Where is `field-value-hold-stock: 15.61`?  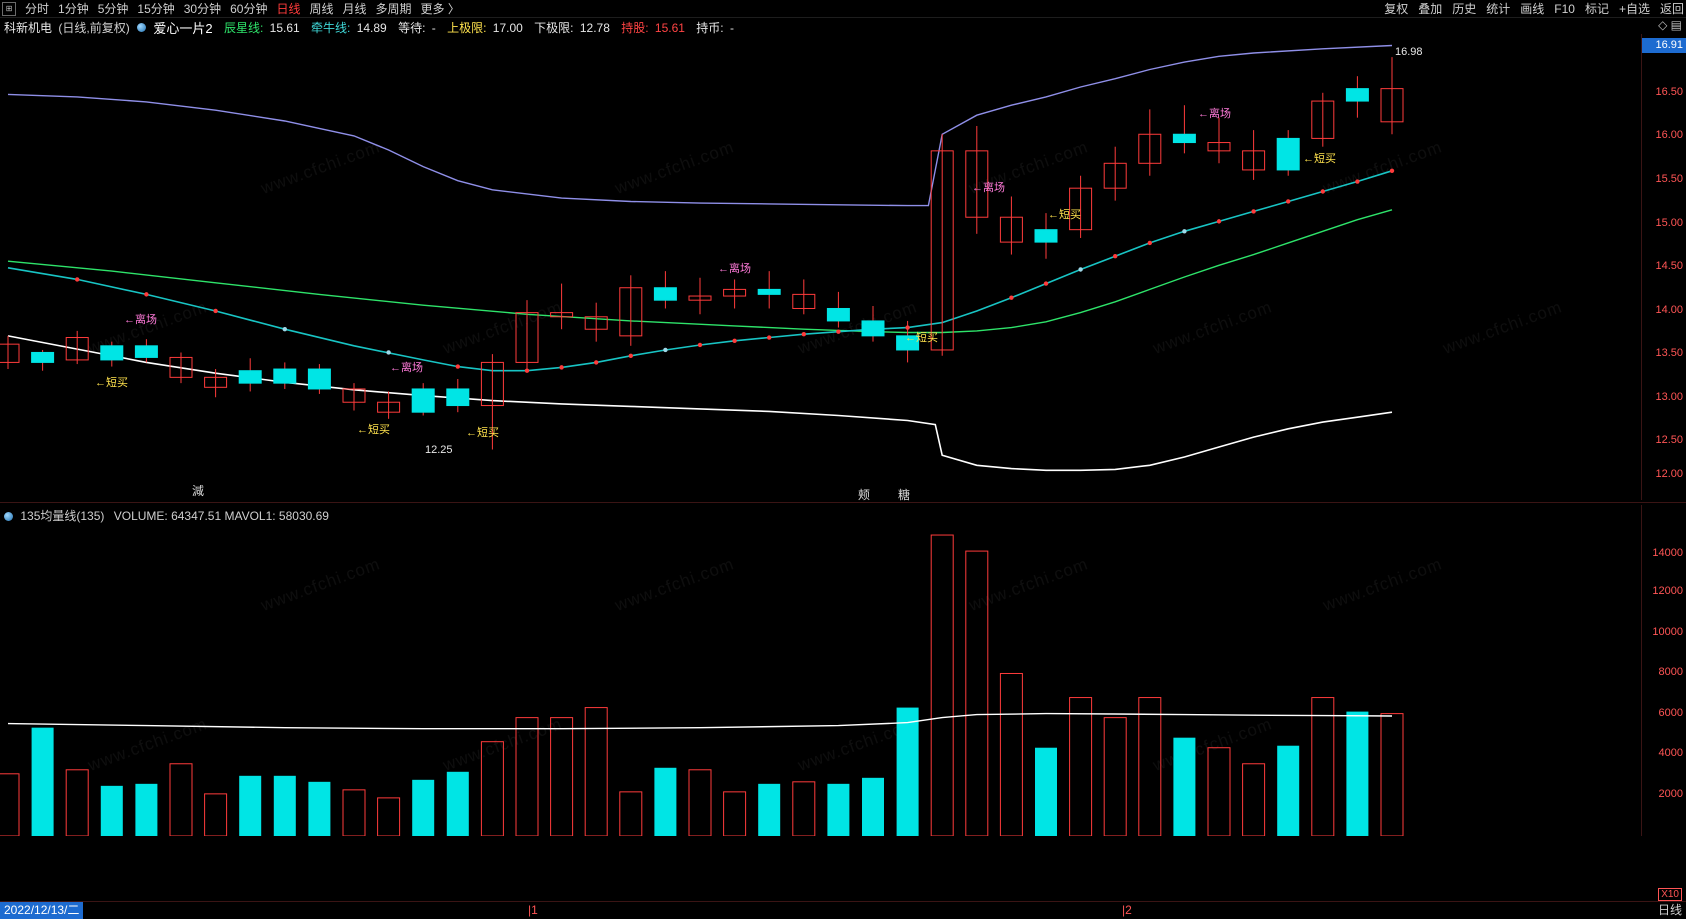
field-value-hold-stock: 15.61 is located at coordinates (669, 27).